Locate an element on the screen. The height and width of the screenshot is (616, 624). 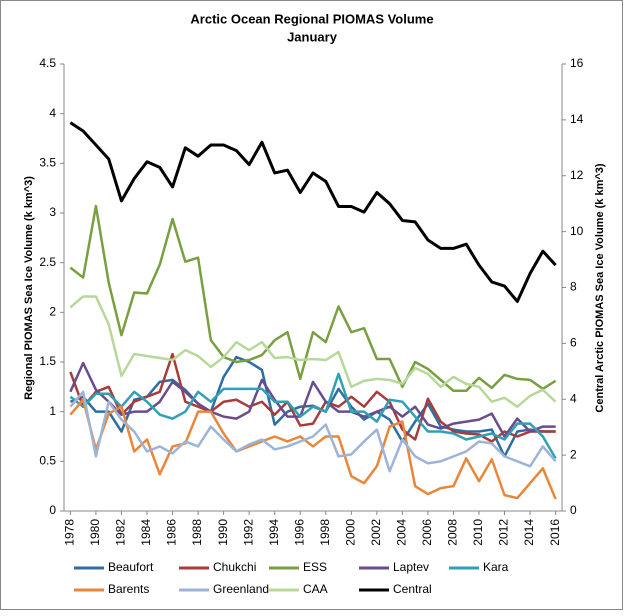
x-tick-label: 2008 is located at coordinates (453, 532).